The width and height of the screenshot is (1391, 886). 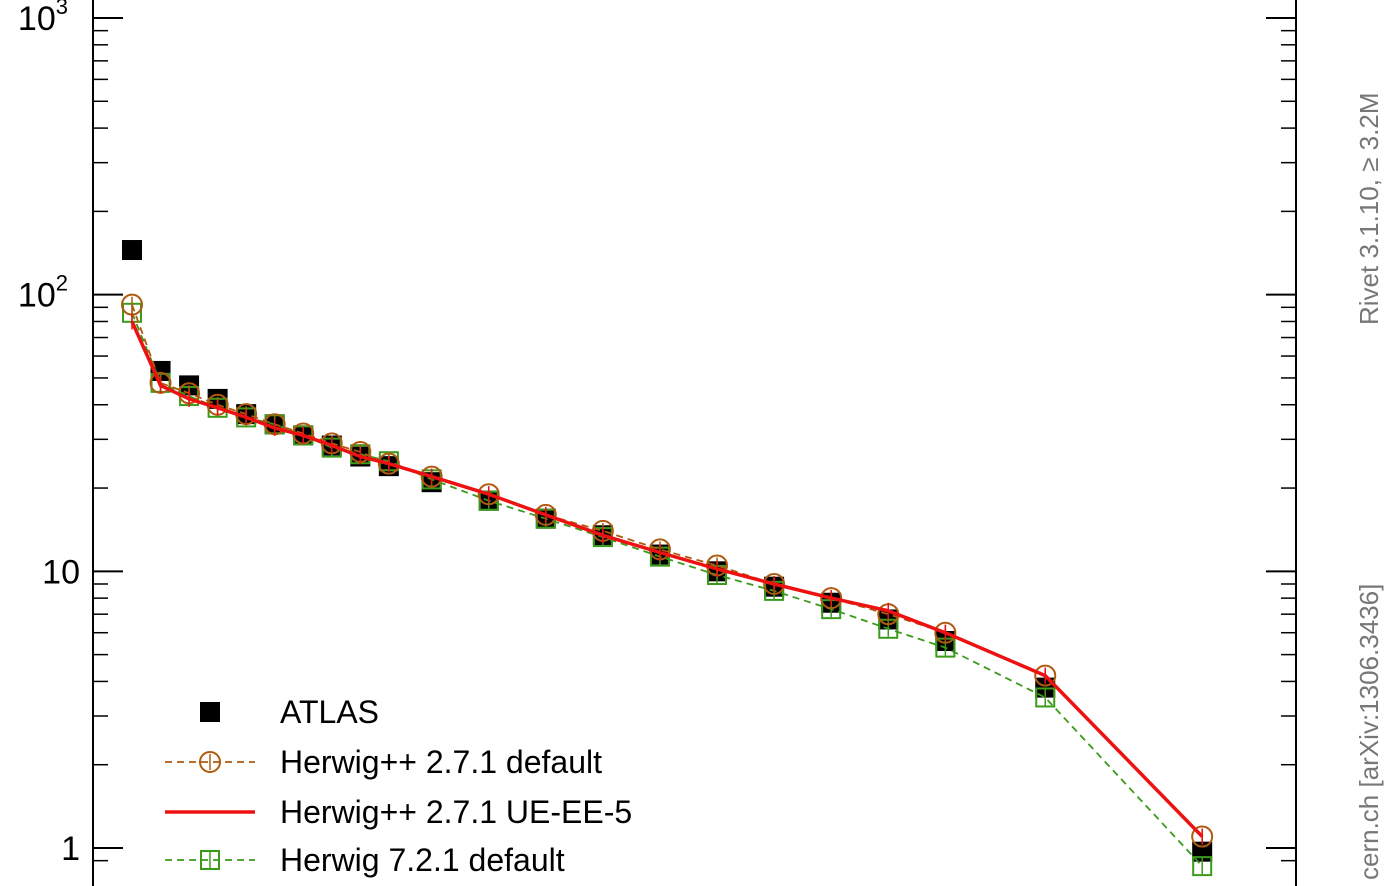 I want to click on legend-entry: Herwig++ 2.7.1 UE-EE-5, so click(x=398, y=812).